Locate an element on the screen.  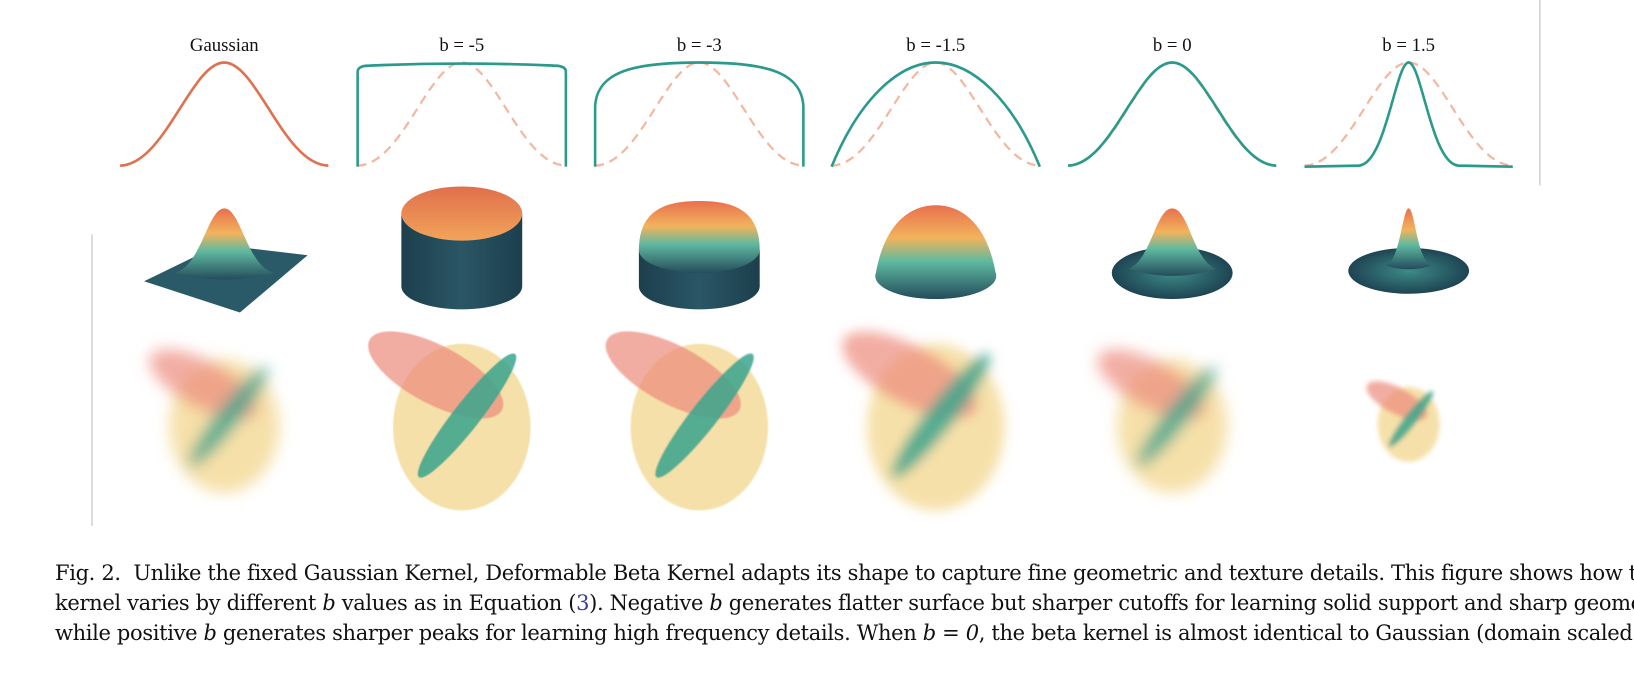
cylinder-top is located at coordinates (462, 213).